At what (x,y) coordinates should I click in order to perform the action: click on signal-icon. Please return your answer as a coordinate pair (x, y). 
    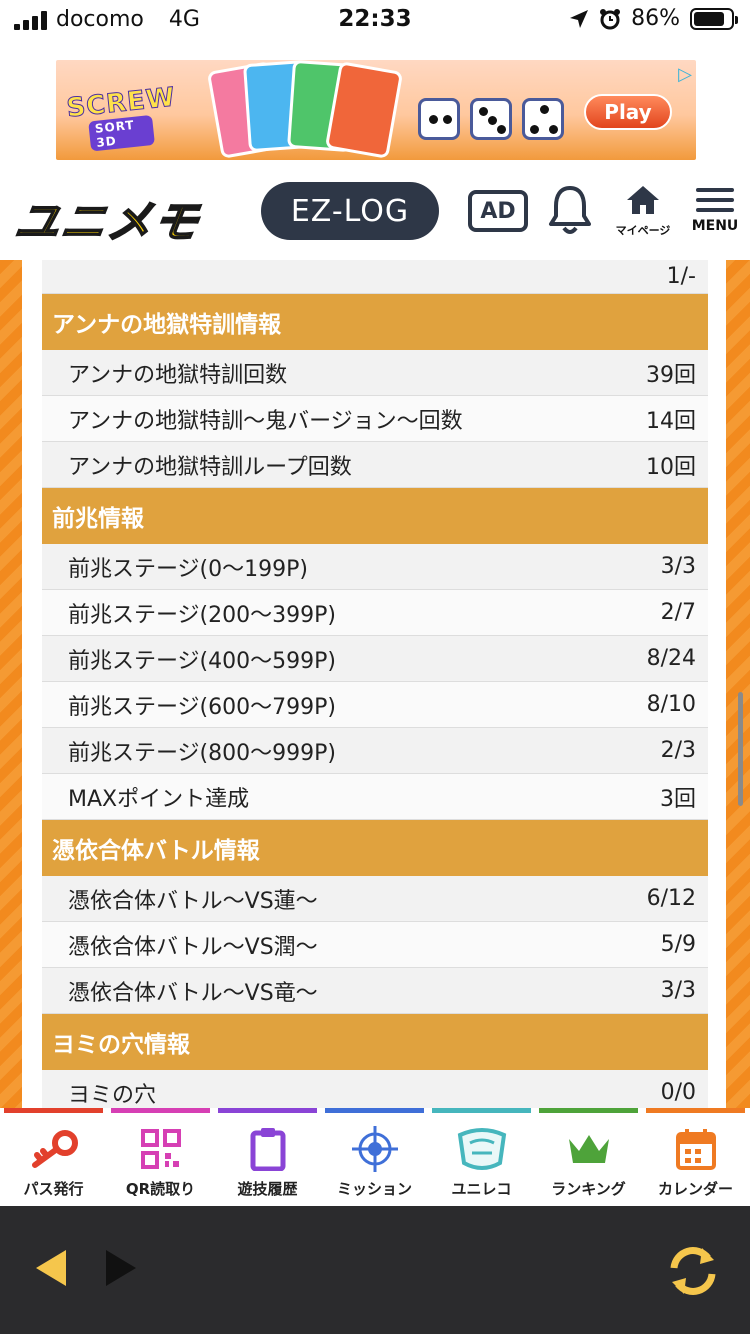
    Looking at the image, I should click on (30, 20).